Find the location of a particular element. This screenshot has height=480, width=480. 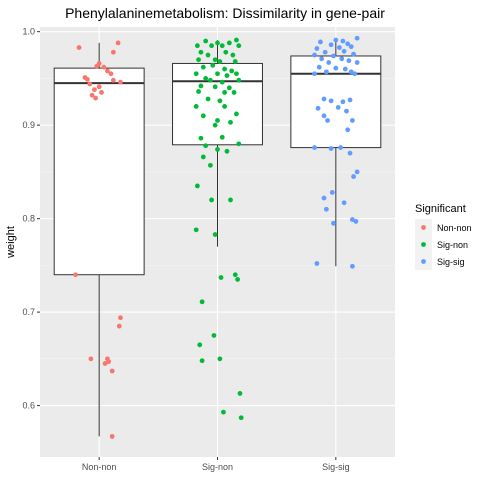

x-tick-label: Sig-sig is located at coordinates (336, 467).